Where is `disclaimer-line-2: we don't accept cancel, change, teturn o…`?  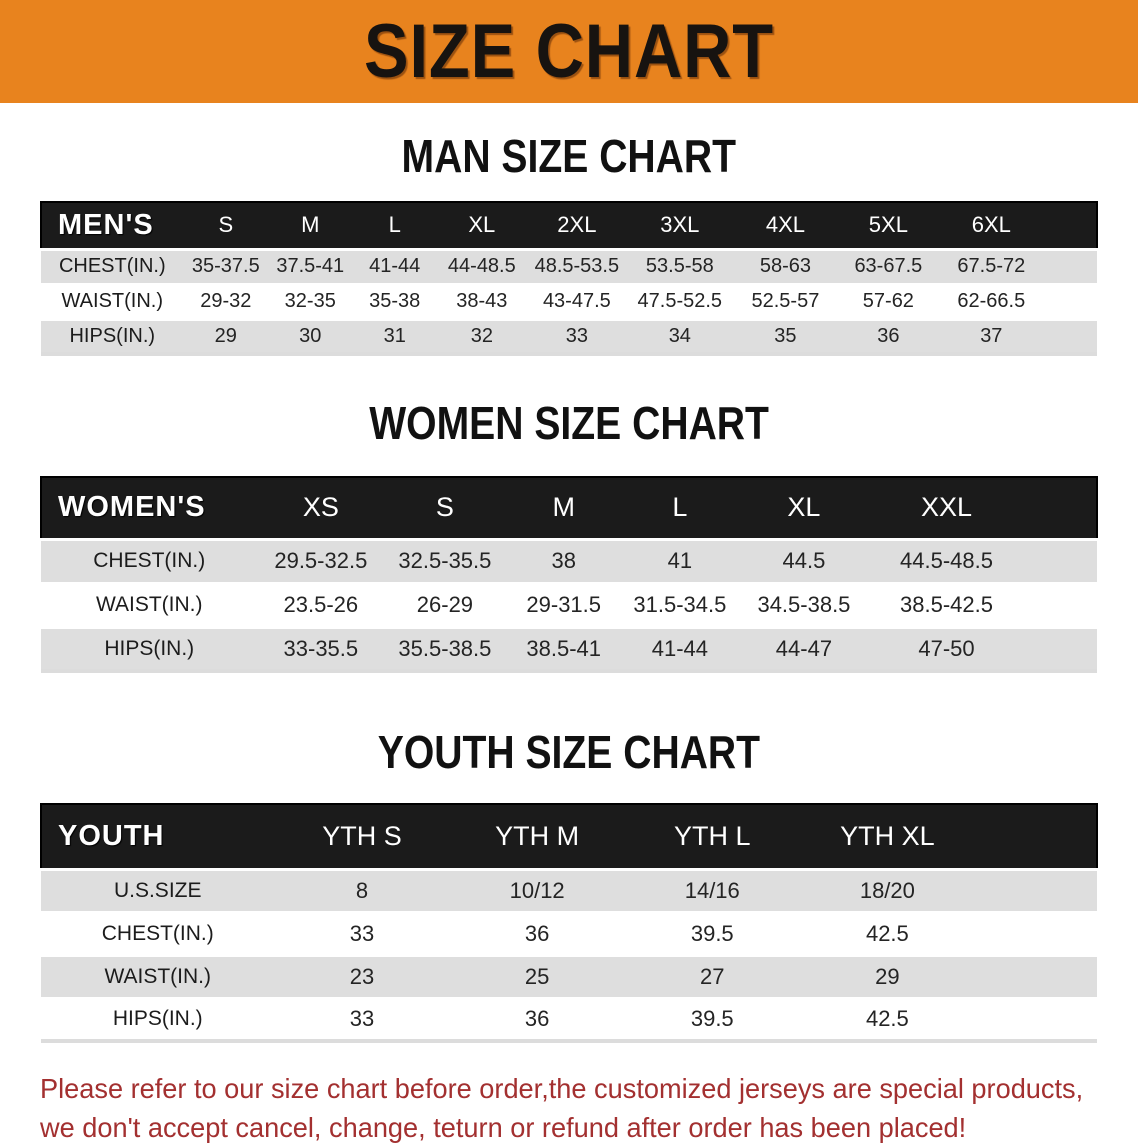
disclaimer-line-2: we don't accept cancel, change, teturn o… is located at coordinates (503, 1127).